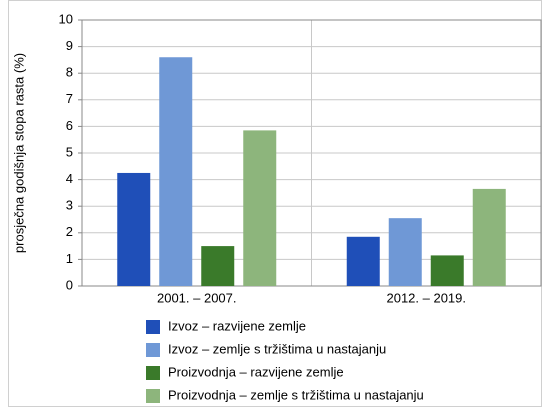  What do you see at coordinates (18, 153) in the screenshot?
I see `y-axis-label: prosječna godišnja stopa rasta (%)` at bounding box center [18, 153].